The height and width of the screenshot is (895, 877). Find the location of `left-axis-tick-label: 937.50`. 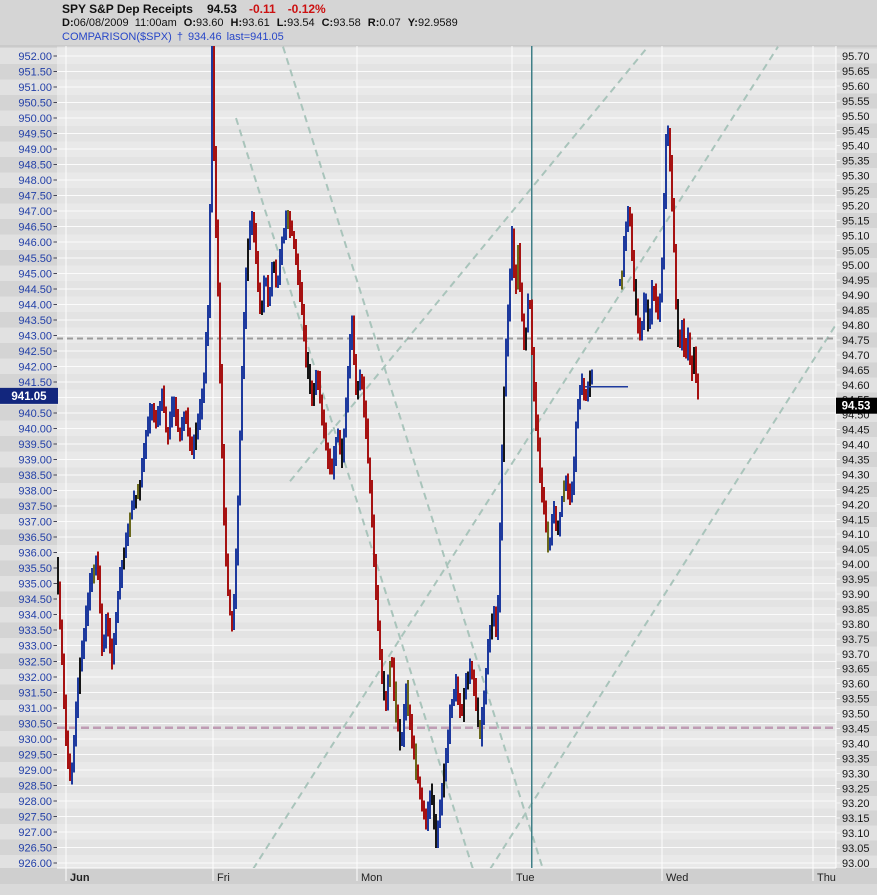

left-axis-tick-label: 937.50 is located at coordinates (35, 507).